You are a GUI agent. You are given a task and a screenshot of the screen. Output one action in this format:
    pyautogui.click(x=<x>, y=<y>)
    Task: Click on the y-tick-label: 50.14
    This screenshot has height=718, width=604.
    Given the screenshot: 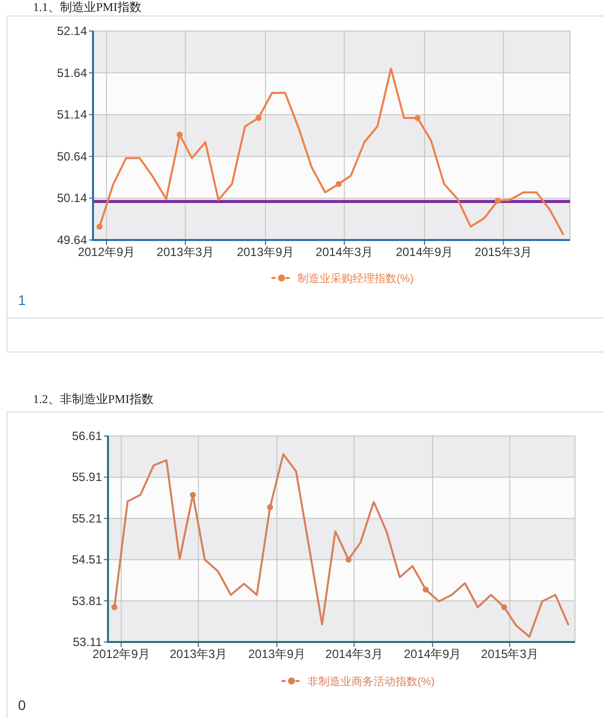 What is the action you would take?
    pyautogui.click(x=72, y=198)
    